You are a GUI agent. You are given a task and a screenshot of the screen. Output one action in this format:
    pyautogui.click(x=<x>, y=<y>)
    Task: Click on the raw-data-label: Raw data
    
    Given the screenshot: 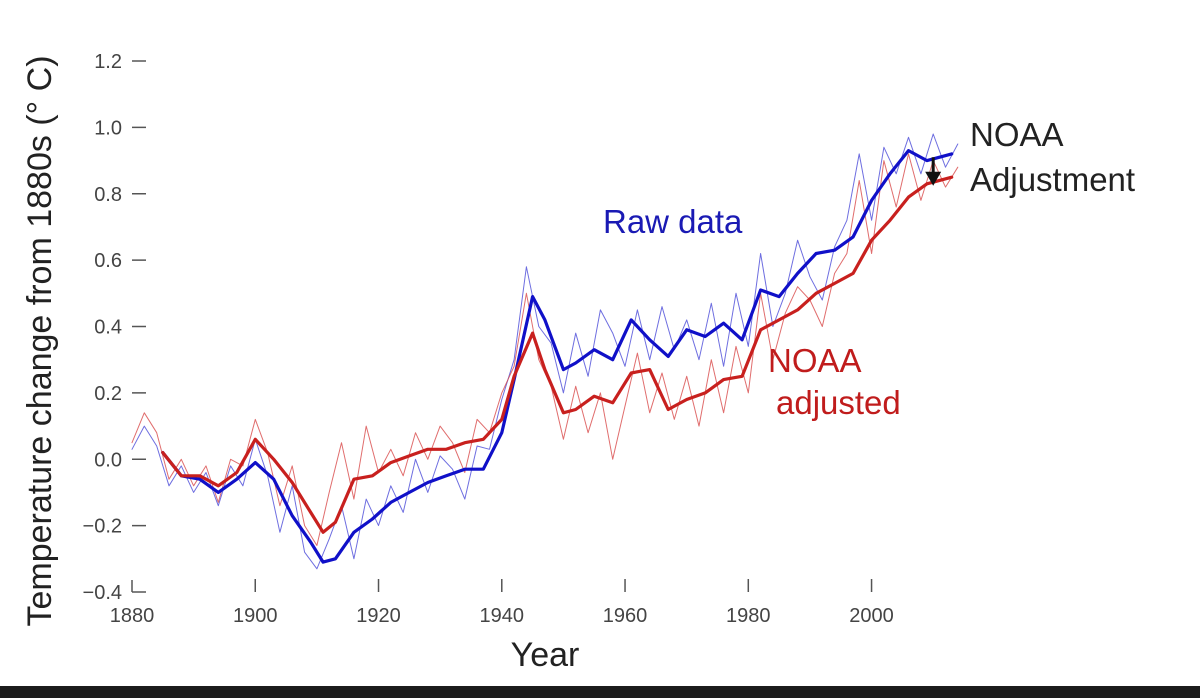 What is the action you would take?
    pyautogui.click(x=673, y=221)
    